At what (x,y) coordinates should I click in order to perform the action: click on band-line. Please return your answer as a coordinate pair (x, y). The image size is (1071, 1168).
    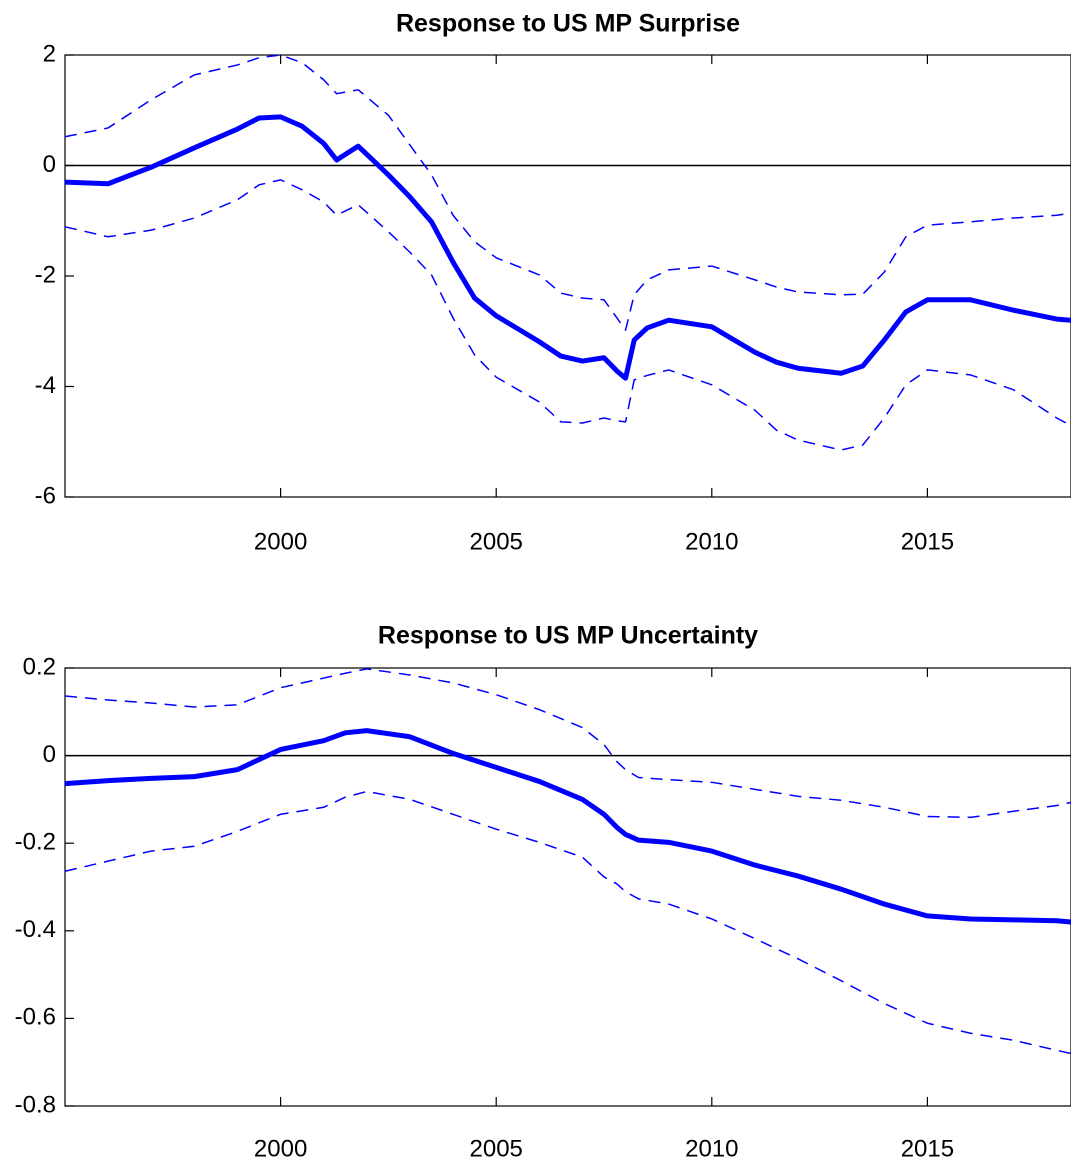
    Looking at the image, I should click on (567, 743).